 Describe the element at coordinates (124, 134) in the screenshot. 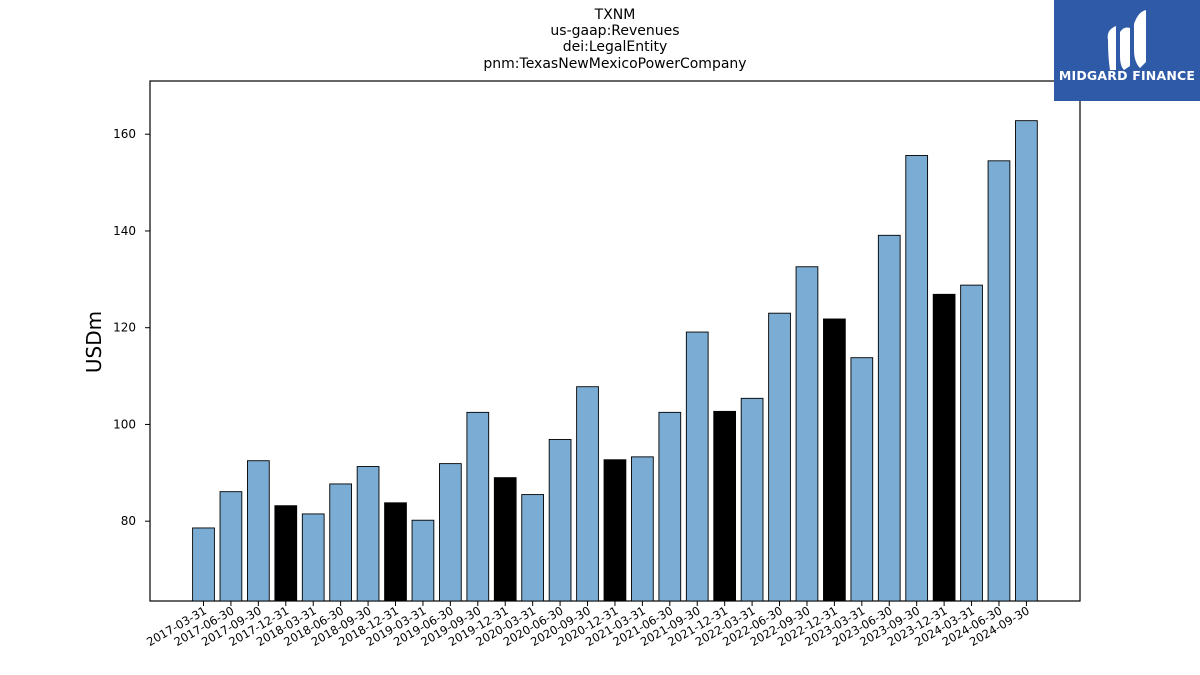

I see `y-tick-label-160: 160` at that location.